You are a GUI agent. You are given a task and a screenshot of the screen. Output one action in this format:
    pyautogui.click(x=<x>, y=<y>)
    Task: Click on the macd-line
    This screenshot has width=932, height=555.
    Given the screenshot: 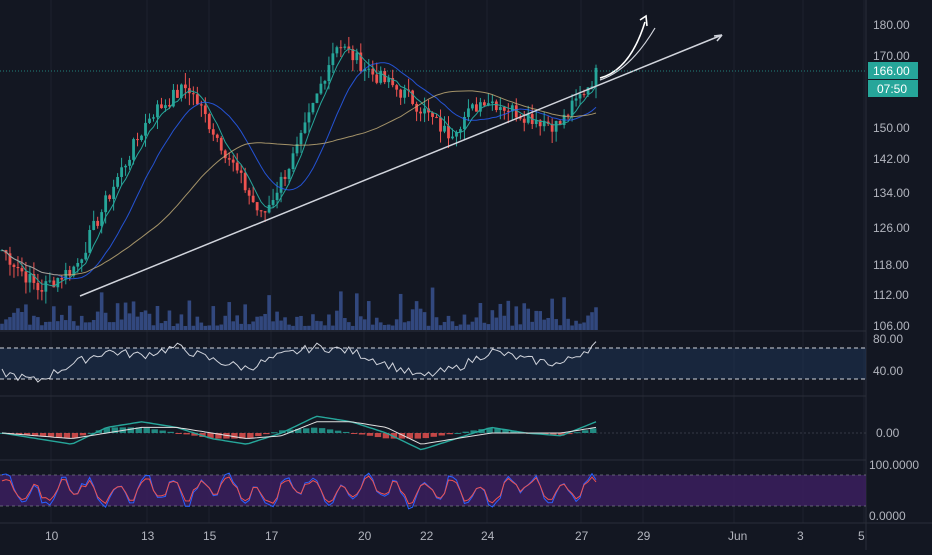 What is the action you would take?
    pyautogui.click(x=299, y=433)
    